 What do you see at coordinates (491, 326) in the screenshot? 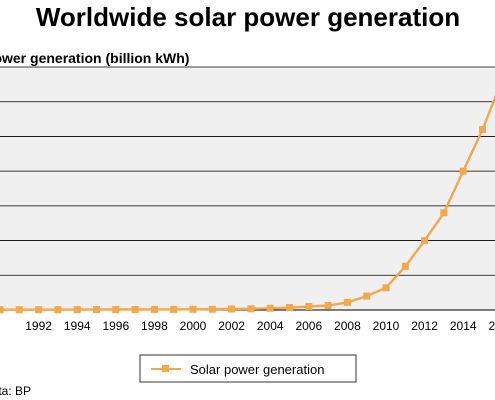
I see `x-tick-label-12: 2016` at bounding box center [491, 326].